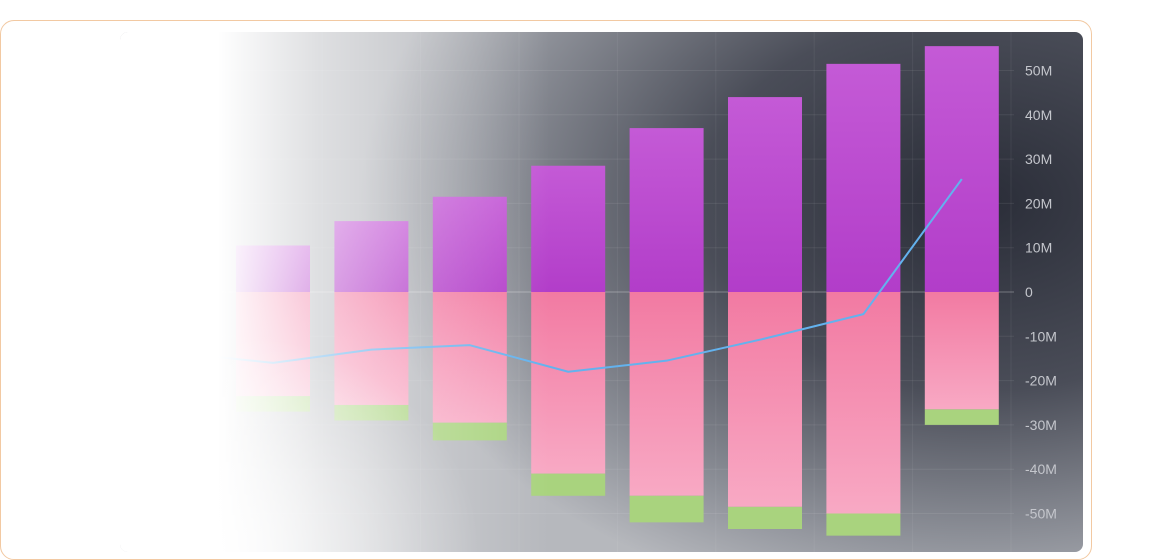 This screenshot has width=1149, height=560. I want to click on y-tick-label: 40M, so click(1038, 115).